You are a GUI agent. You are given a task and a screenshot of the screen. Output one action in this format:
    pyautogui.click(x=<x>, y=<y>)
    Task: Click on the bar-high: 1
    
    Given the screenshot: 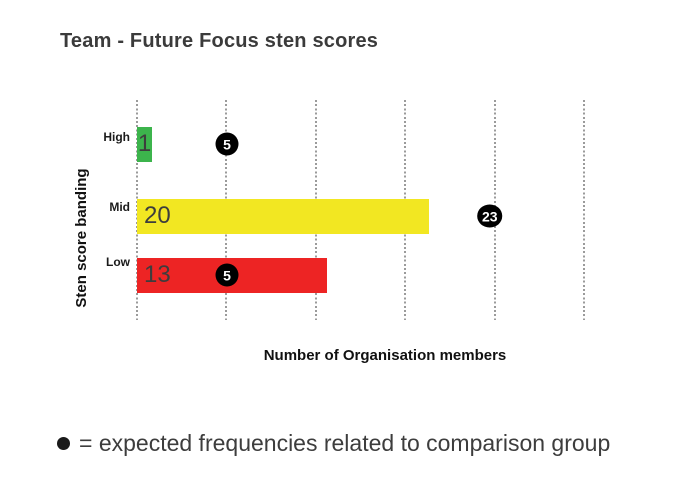 What is the action you would take?
    pyautogui.click(x=144, y=144)
    